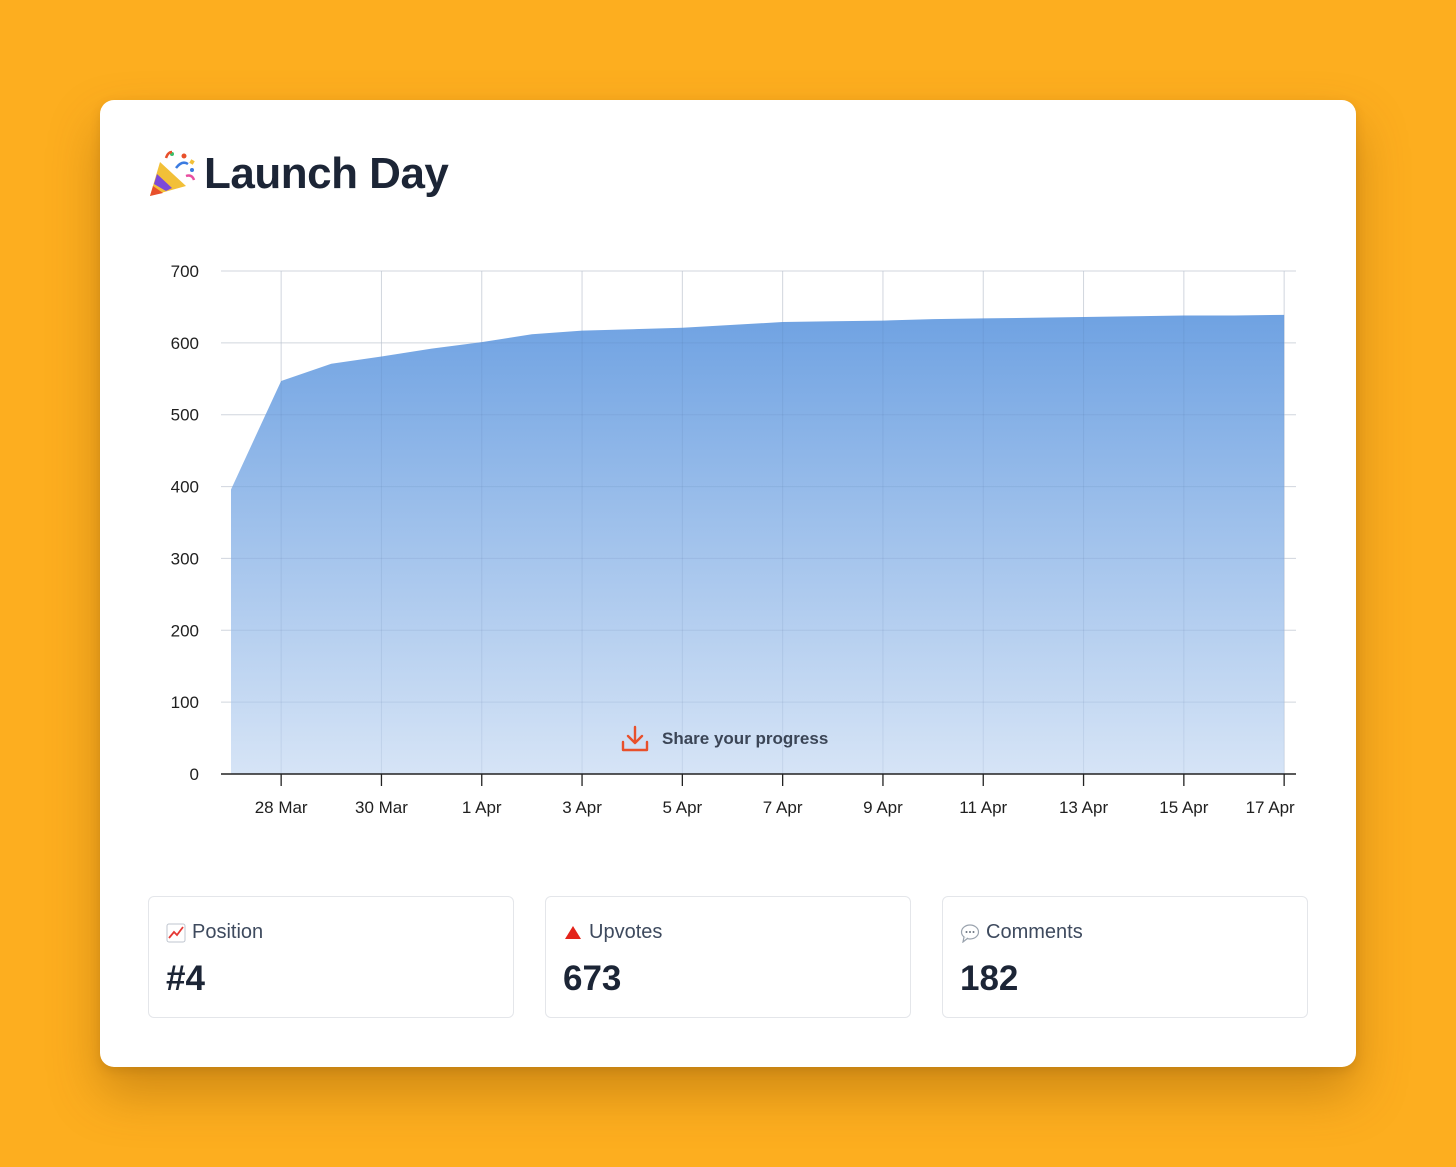 The width and height of the screenshot is (1456, 1167). I want to click on stat-card-position: Position #4, so click(331, 957).